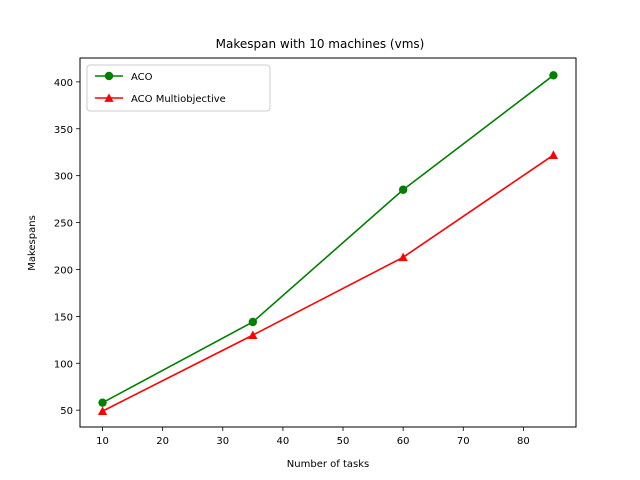  I want to click on legend-label-aco: ACO, so click(142, 77).